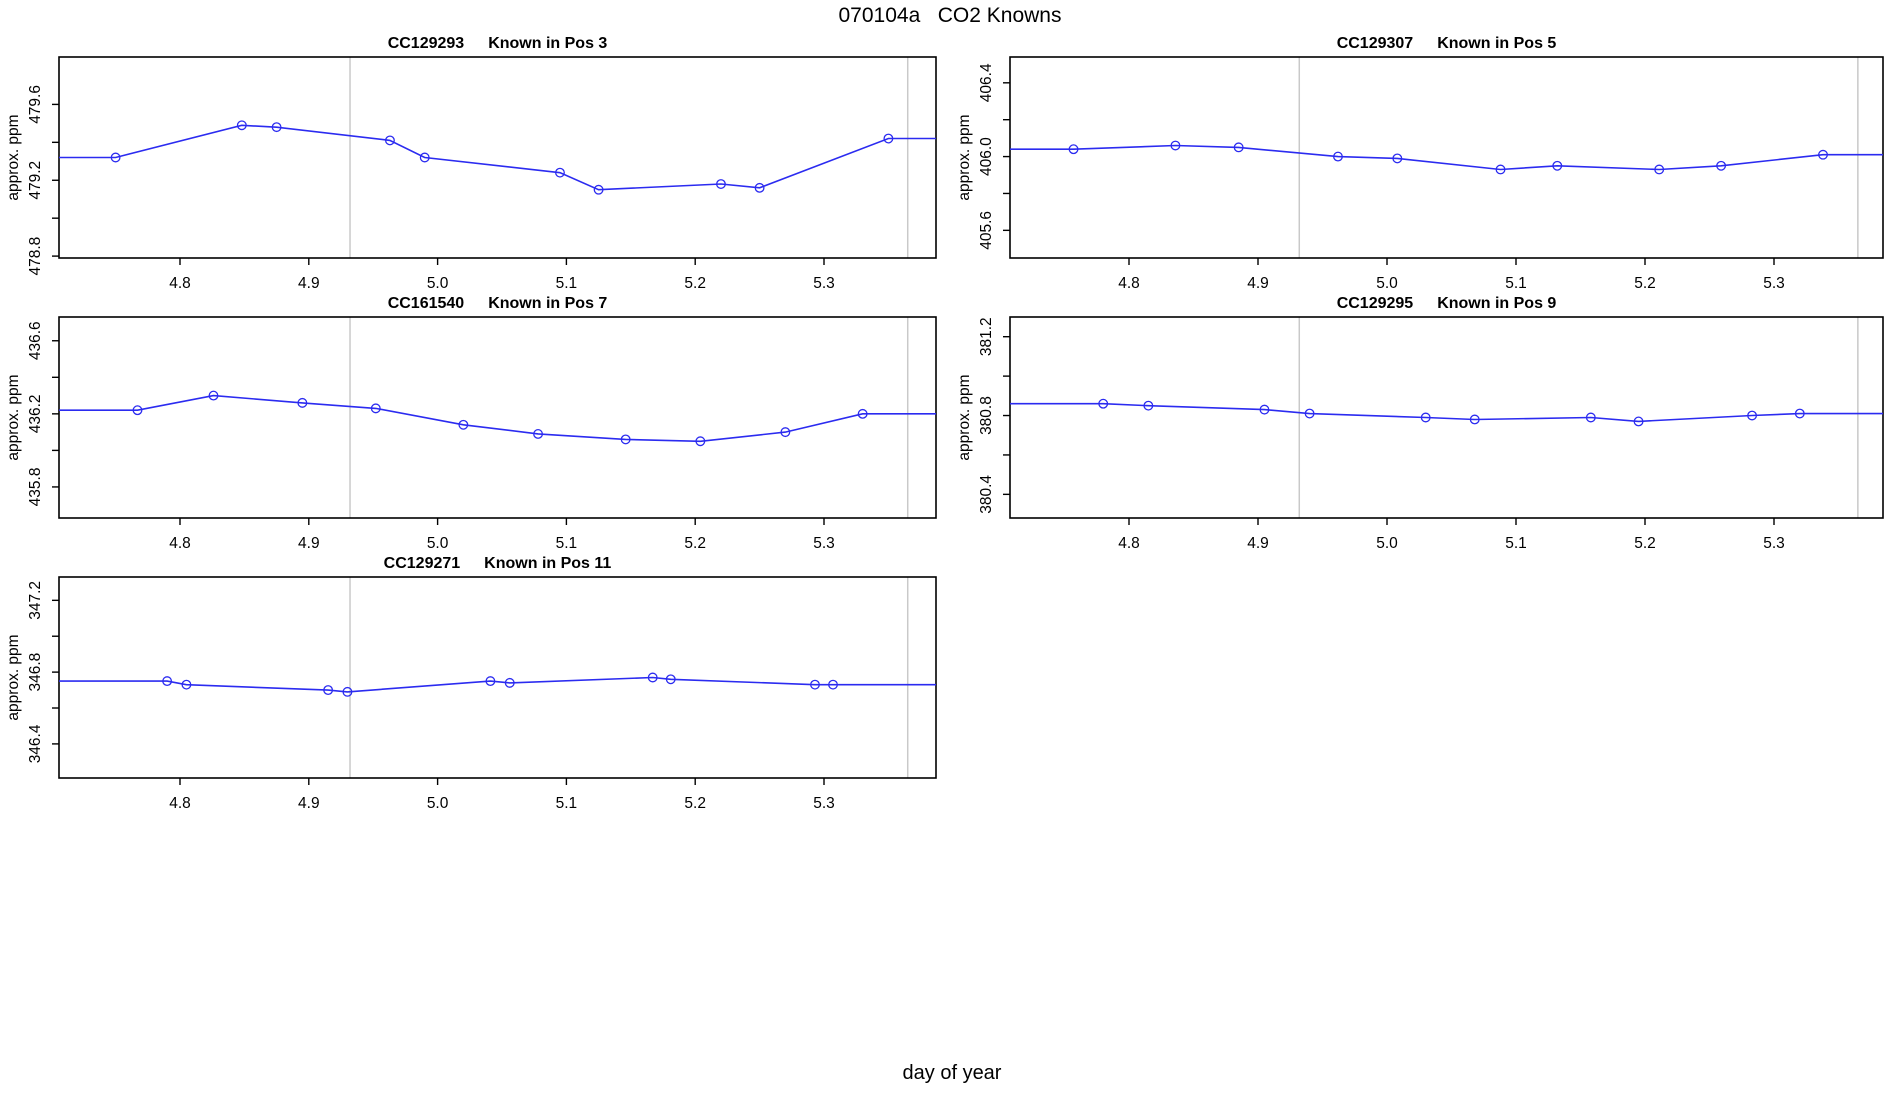  I want to click on y-tick-label: 478.8, so click(35, 256).